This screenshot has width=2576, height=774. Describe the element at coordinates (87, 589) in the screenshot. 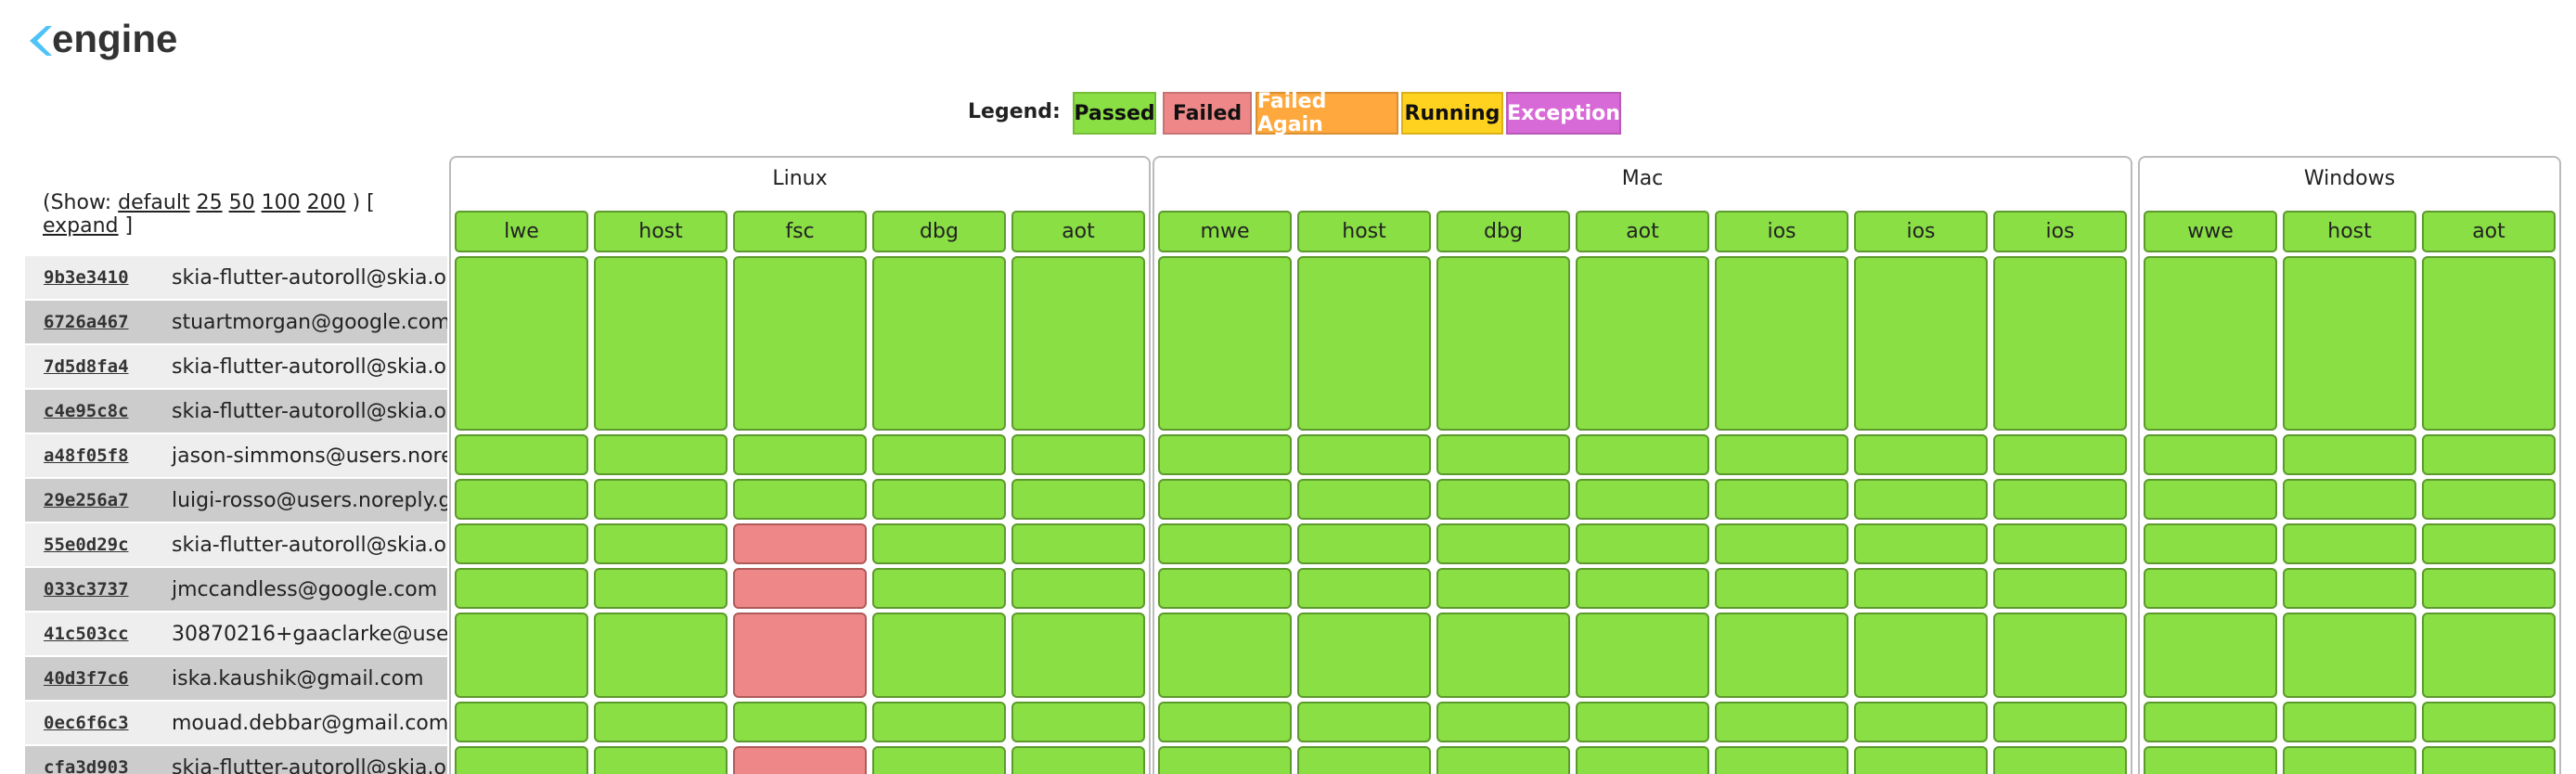

I see `commit-hash: 033c3737` at that location.